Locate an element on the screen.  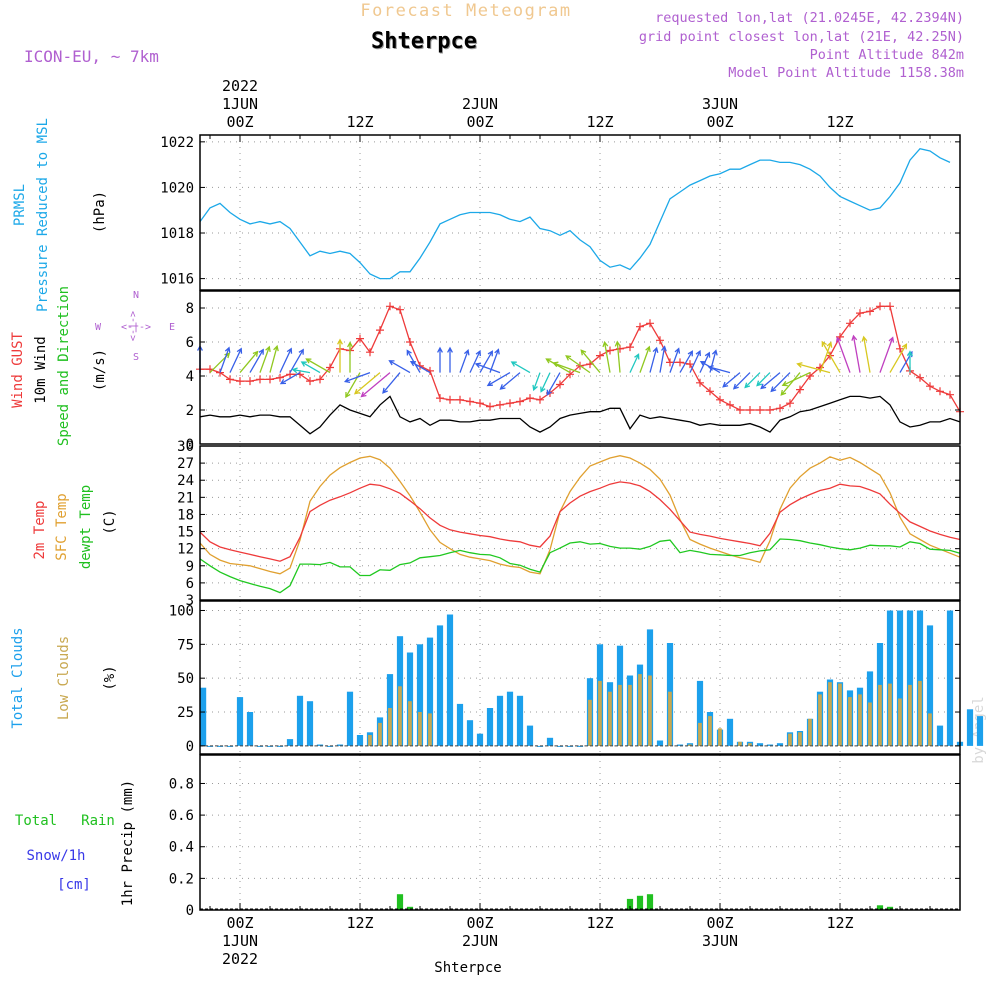
precip-label-cm: [cm] is located at coordinates (74, 885).